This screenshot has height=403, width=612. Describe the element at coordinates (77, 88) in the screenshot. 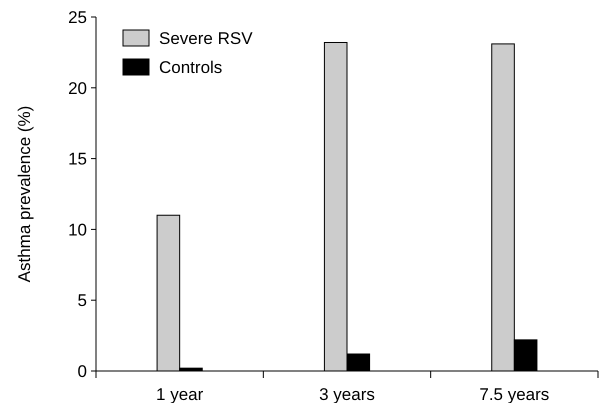

I see `y-tick-label: 20` at that location.